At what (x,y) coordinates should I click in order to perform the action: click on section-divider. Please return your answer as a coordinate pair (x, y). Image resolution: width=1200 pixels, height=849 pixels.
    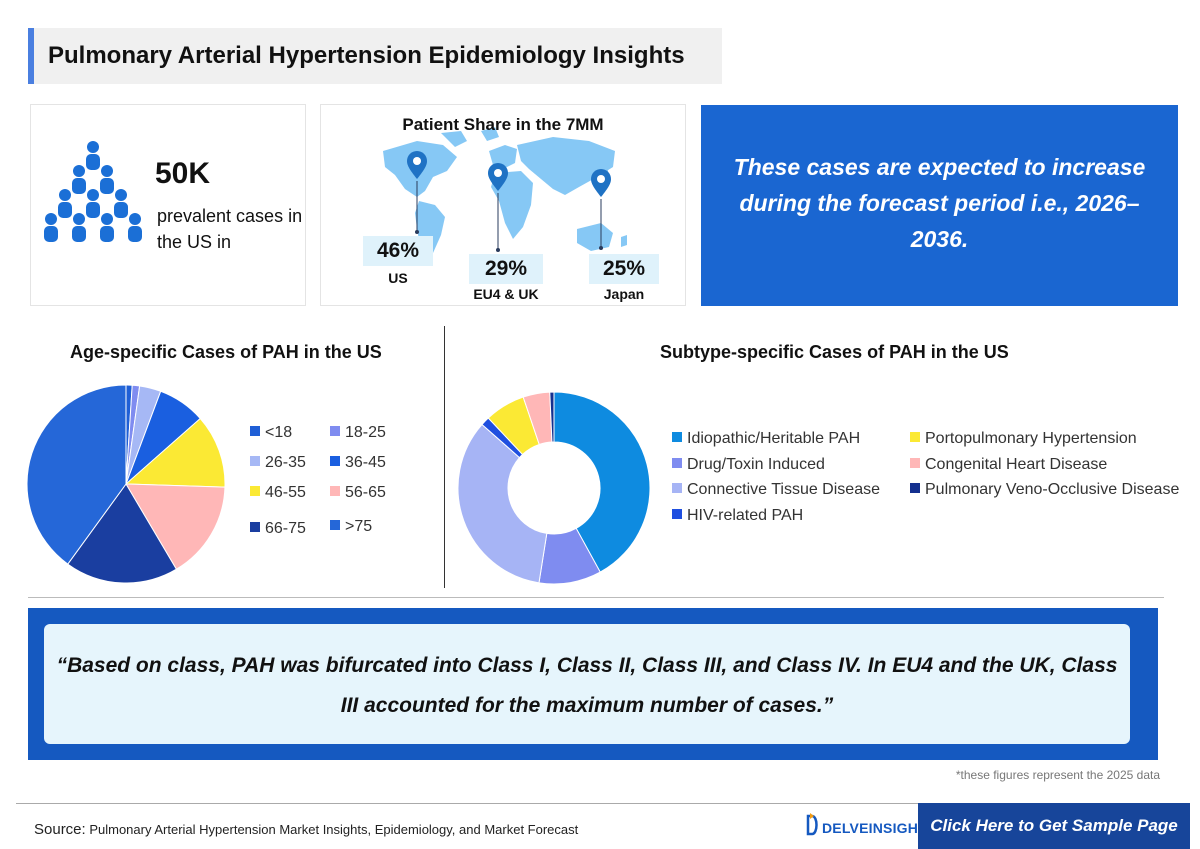
    Looking at the image, I should click on (596, 597).